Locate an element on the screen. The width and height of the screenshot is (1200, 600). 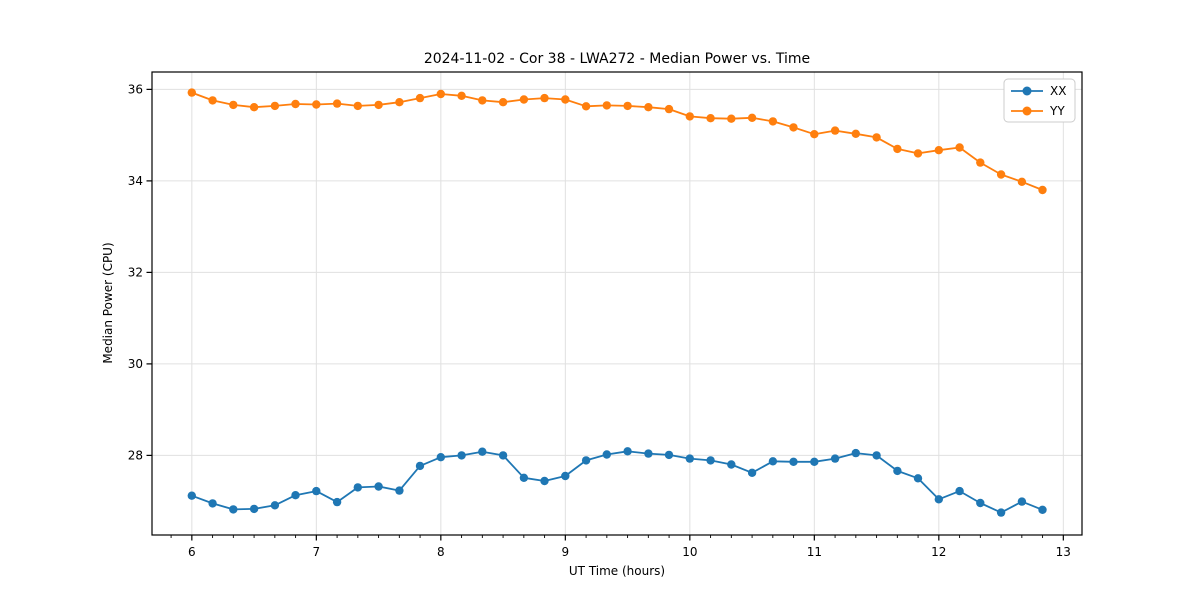
series-line-xx is located at coordinates (617, 482).